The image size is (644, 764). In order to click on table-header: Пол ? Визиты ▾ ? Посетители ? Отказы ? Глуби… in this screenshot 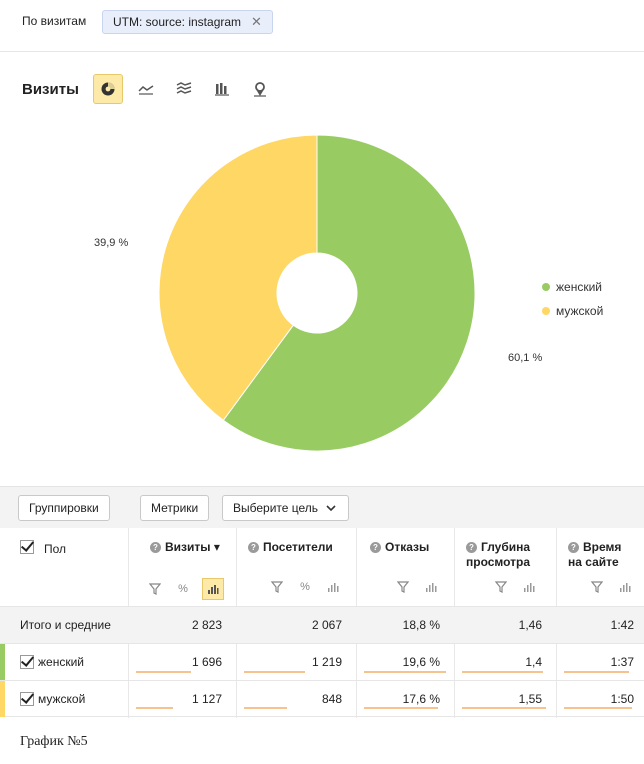, I will do `click(322, 567)`.